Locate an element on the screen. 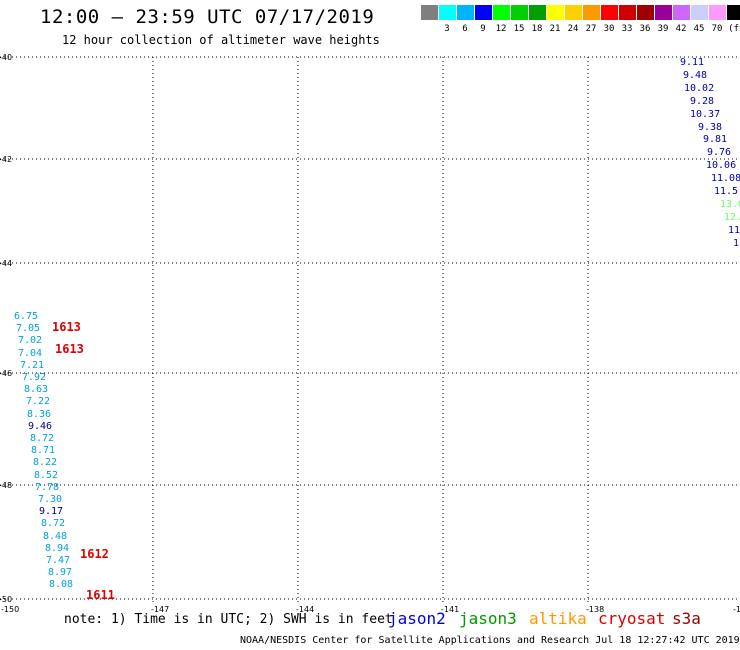  wave-height-value: 11.08 is located at coordinates (725, 179).